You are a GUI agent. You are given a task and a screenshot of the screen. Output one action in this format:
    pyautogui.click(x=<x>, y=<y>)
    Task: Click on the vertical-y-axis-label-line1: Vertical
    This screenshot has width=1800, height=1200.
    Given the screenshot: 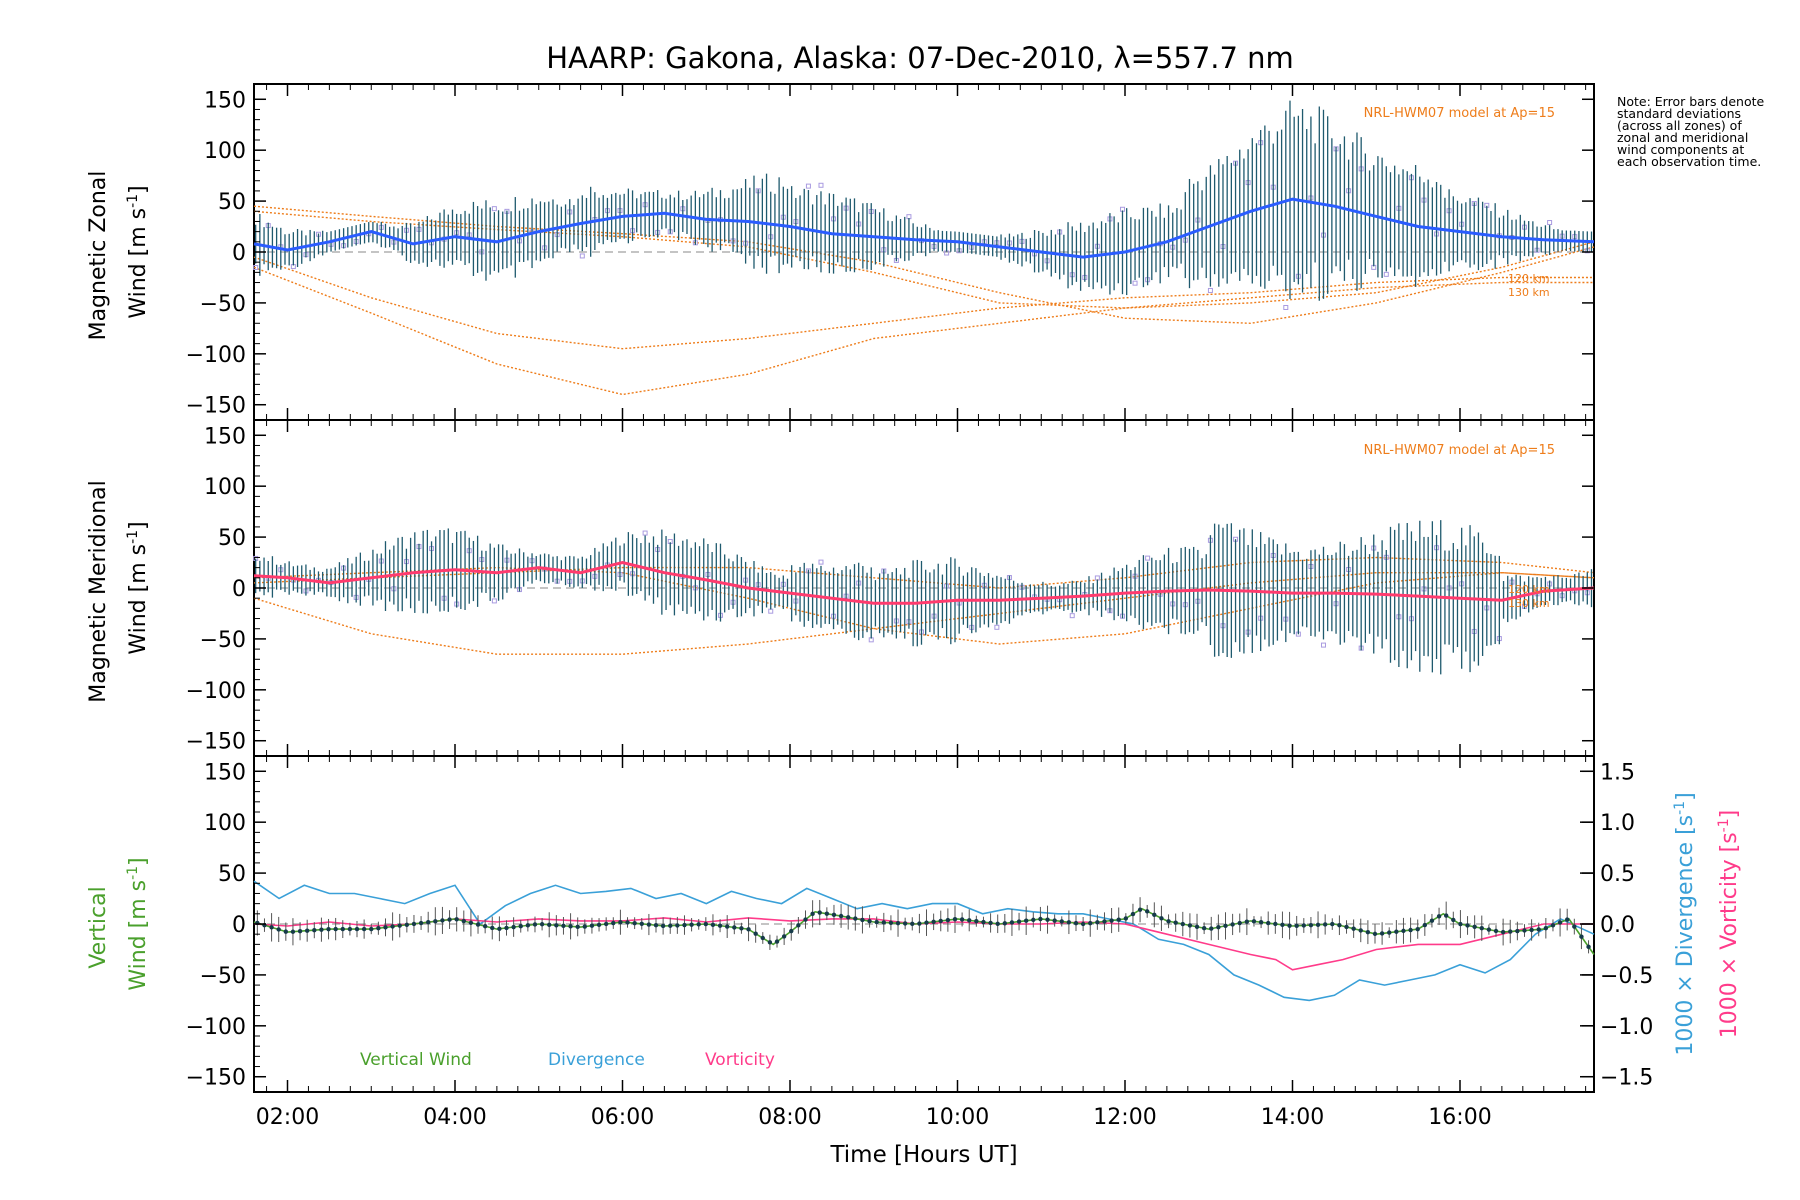 What is the action you would take?
    pyautogui.click(x=98, y=927)
    